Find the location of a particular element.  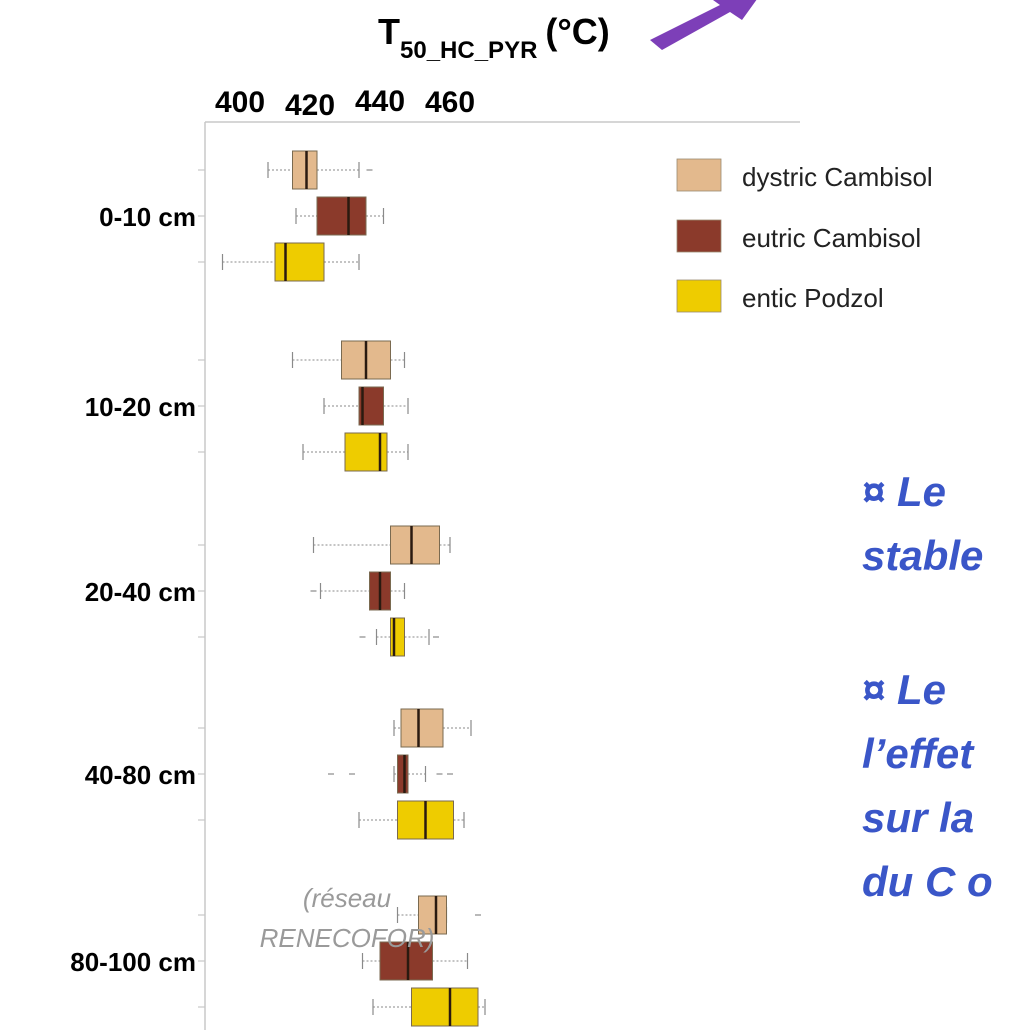

x-tick-label: 440 is located at coordinates (380, 101).